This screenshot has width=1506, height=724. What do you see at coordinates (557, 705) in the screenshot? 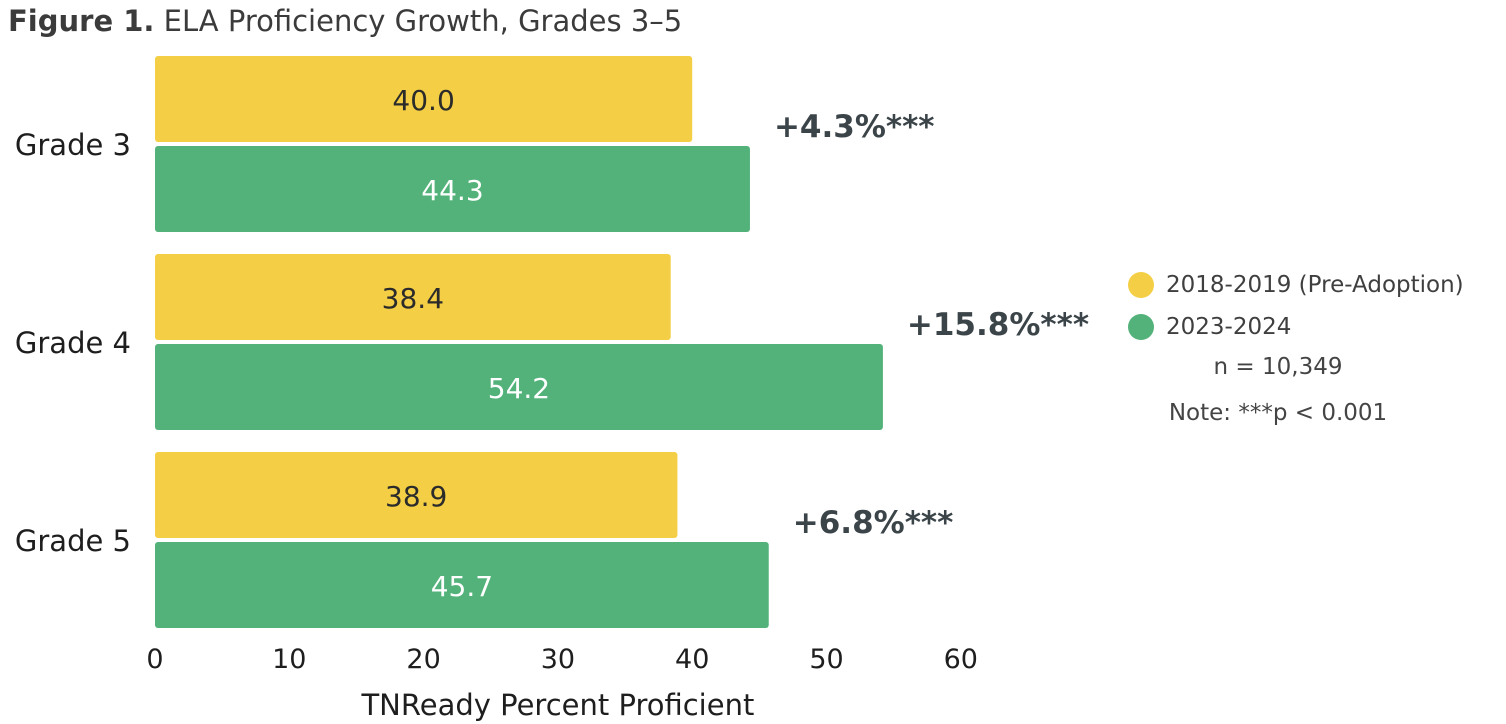
I see `x-axis-title: TNReady Percent Proficient` at bounding box center [557, 705].